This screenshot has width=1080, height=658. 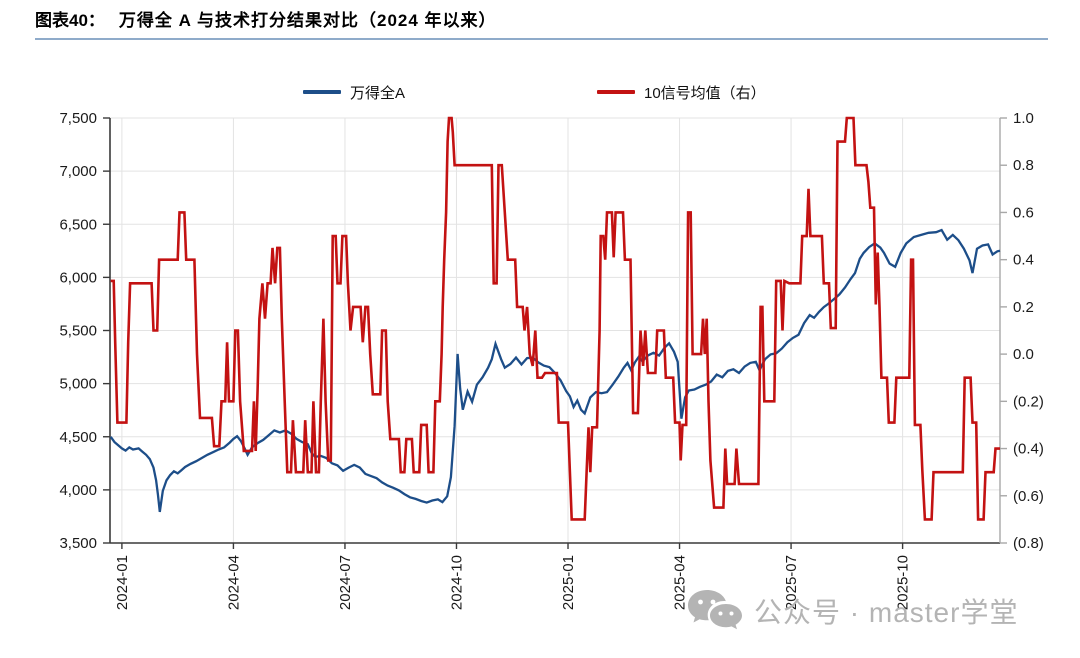 I want to click on svg-text: 4,000, so click(x=78, y=490).